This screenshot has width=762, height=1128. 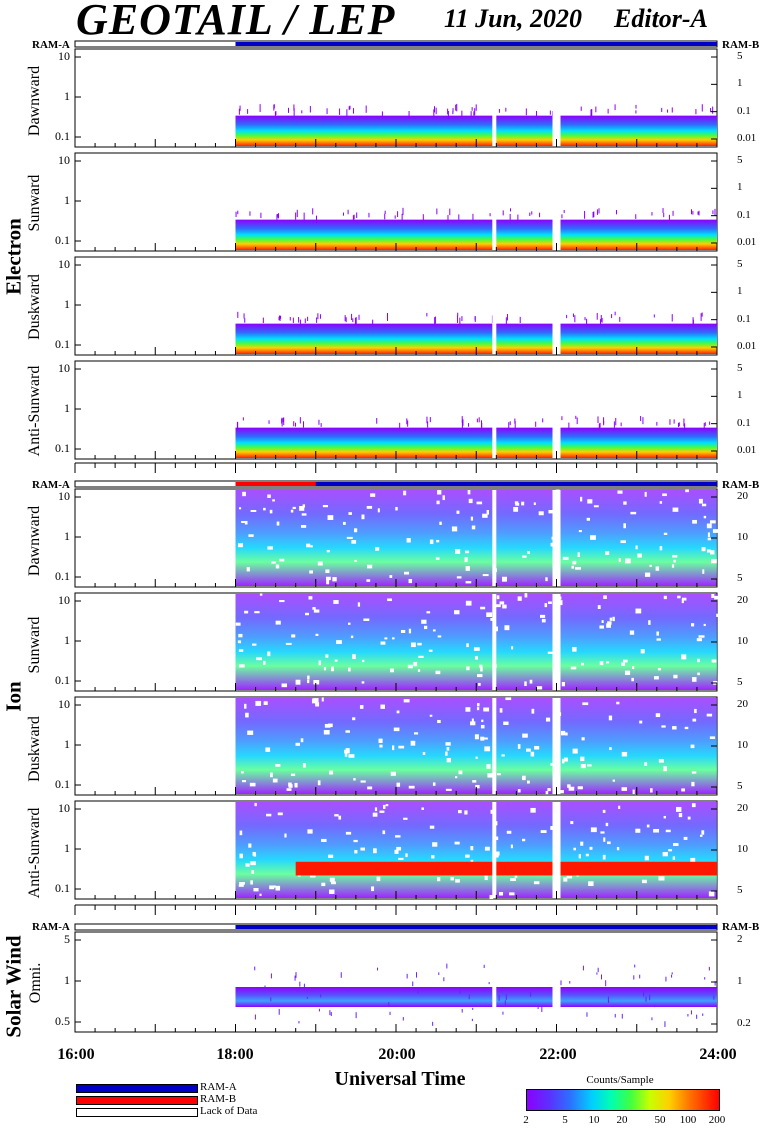 What do you see at coordinates (742, 496) in the screenshot?
I see `ion-panel-1-y2-tick-label: 20` at bounding box center [742, 496].